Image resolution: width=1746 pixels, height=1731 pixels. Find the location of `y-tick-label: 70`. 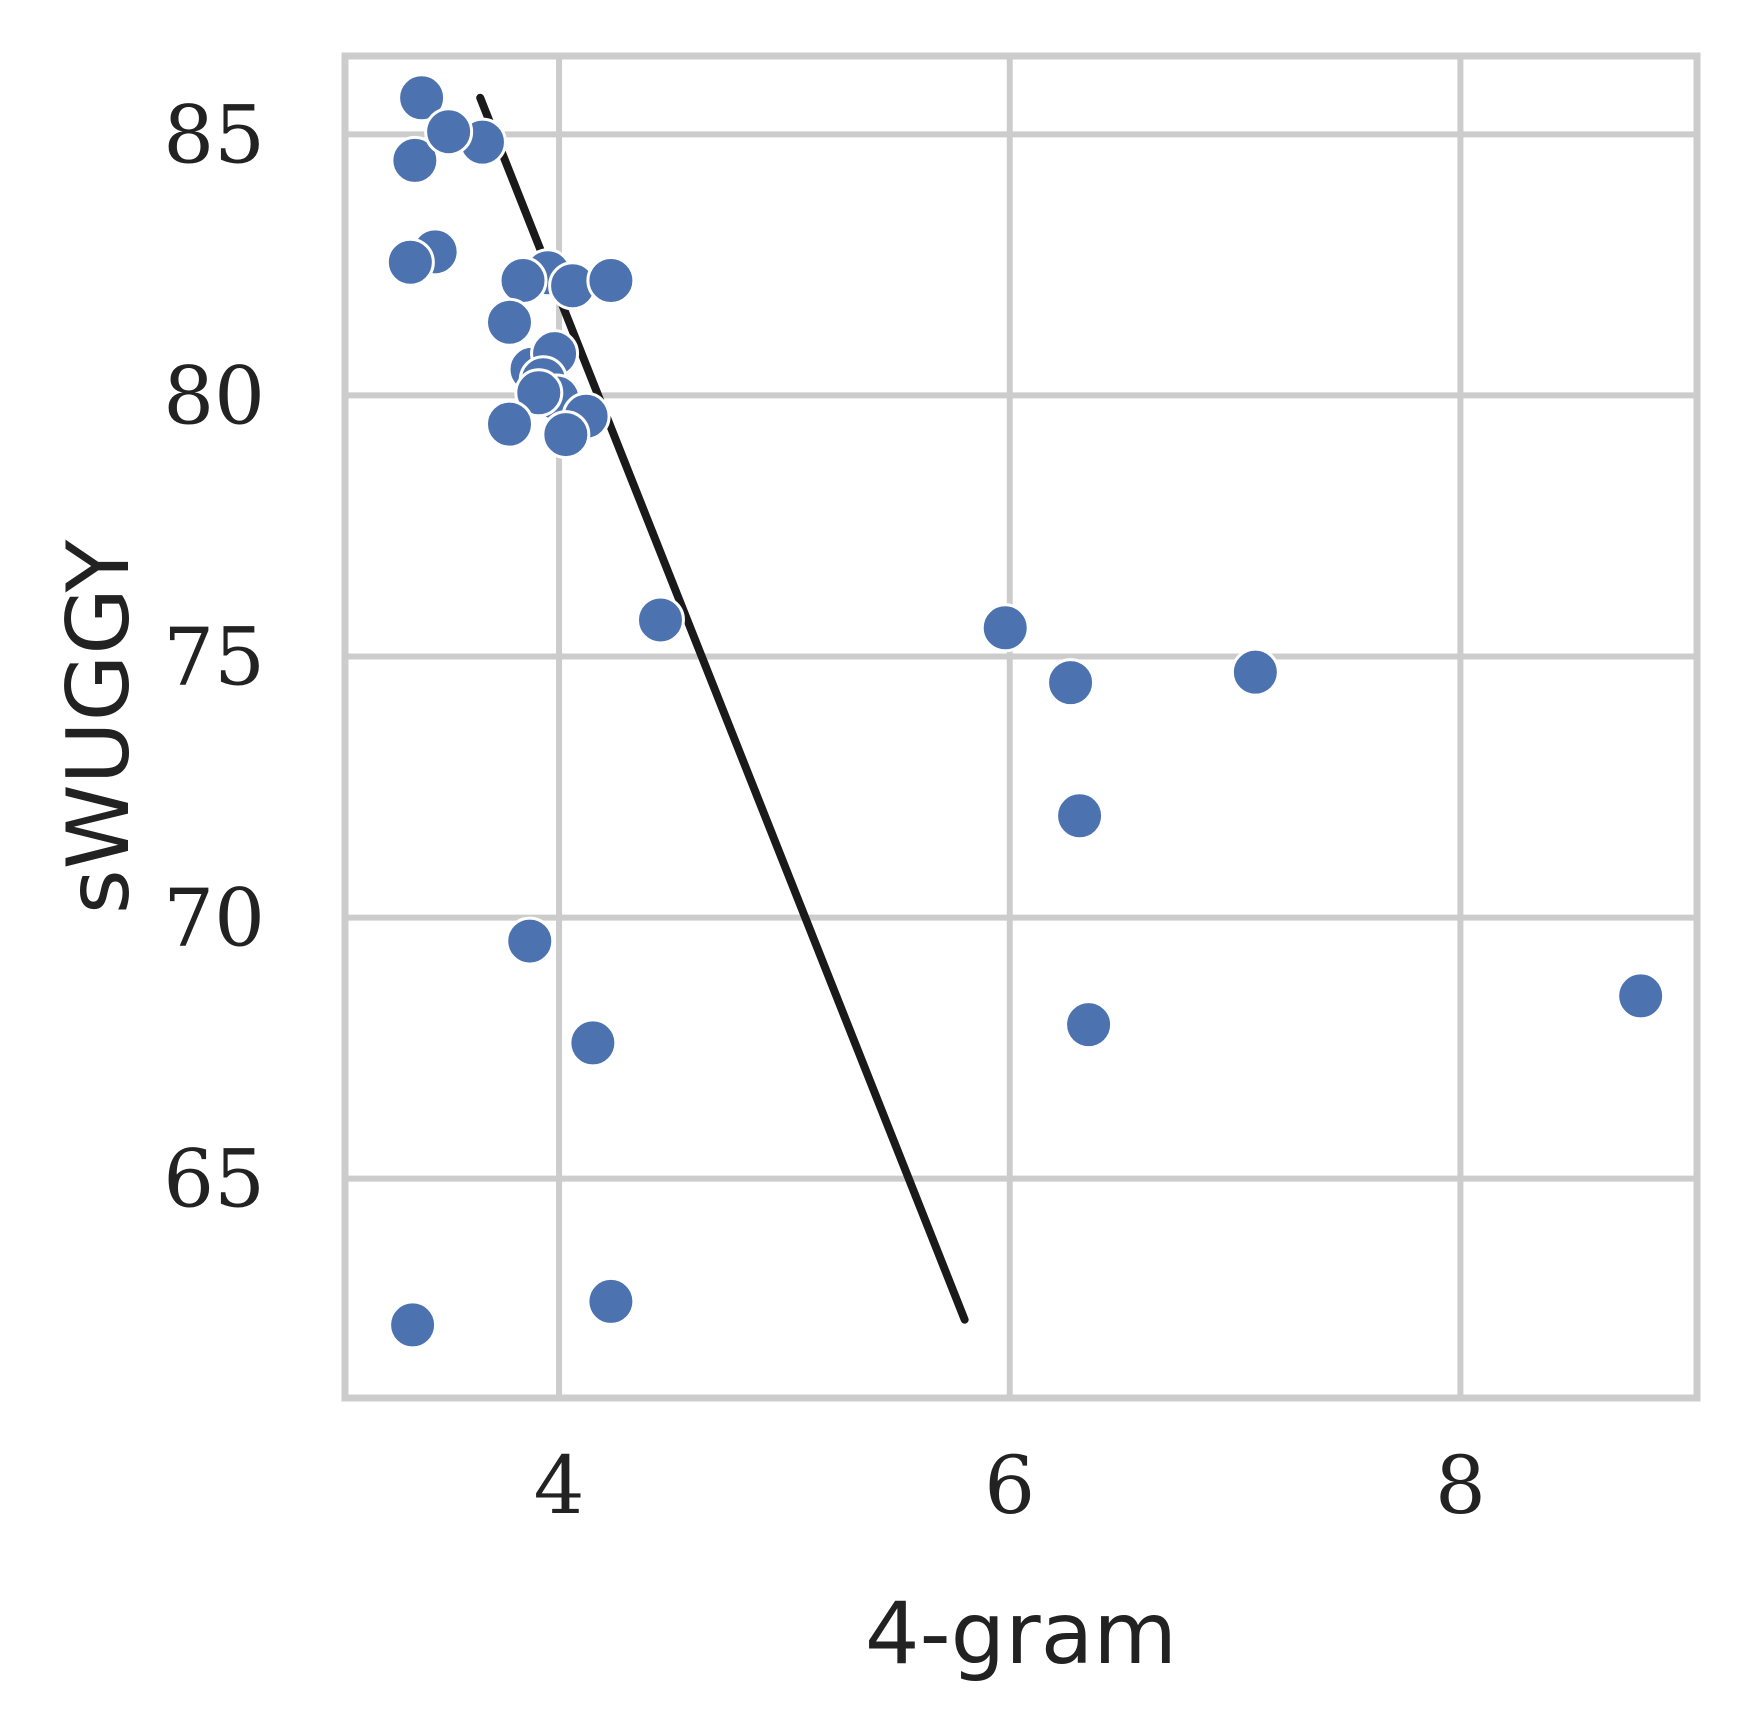

y-tick-label: 70 is located at coordinates (214, 918).